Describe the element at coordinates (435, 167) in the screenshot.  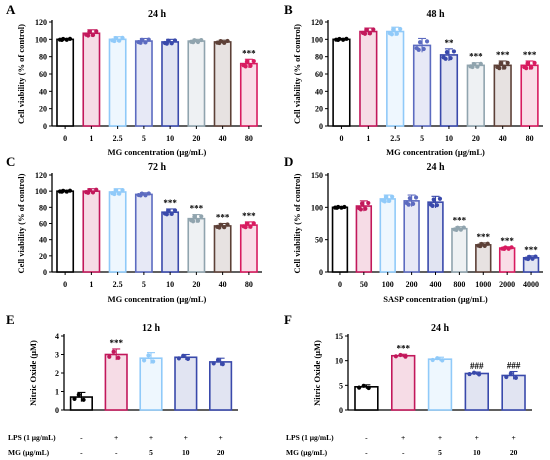
I see `panel-title: 24 h` at that location.